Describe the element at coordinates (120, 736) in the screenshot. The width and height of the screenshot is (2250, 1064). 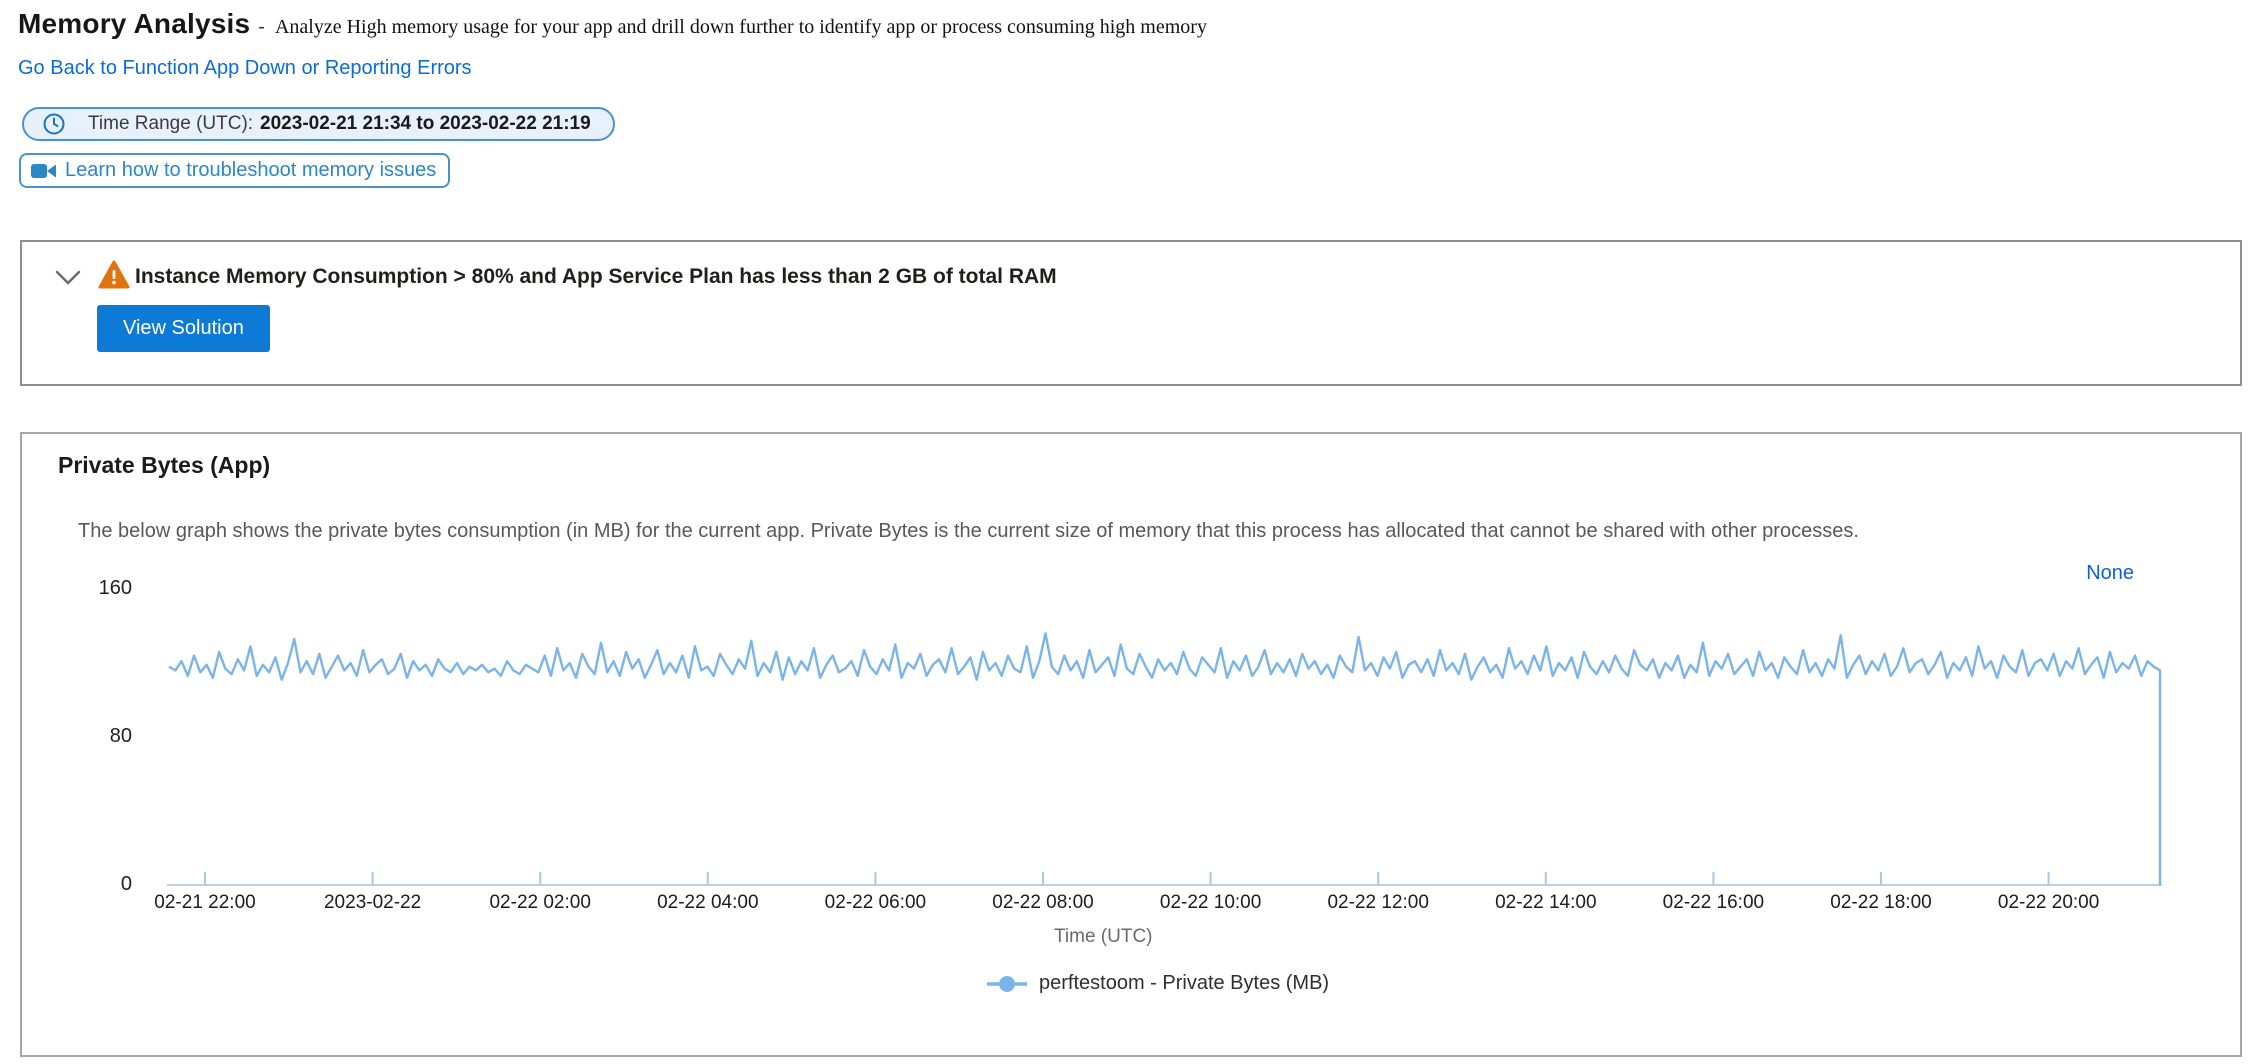
I see `y-tick-label: 80` at that location.